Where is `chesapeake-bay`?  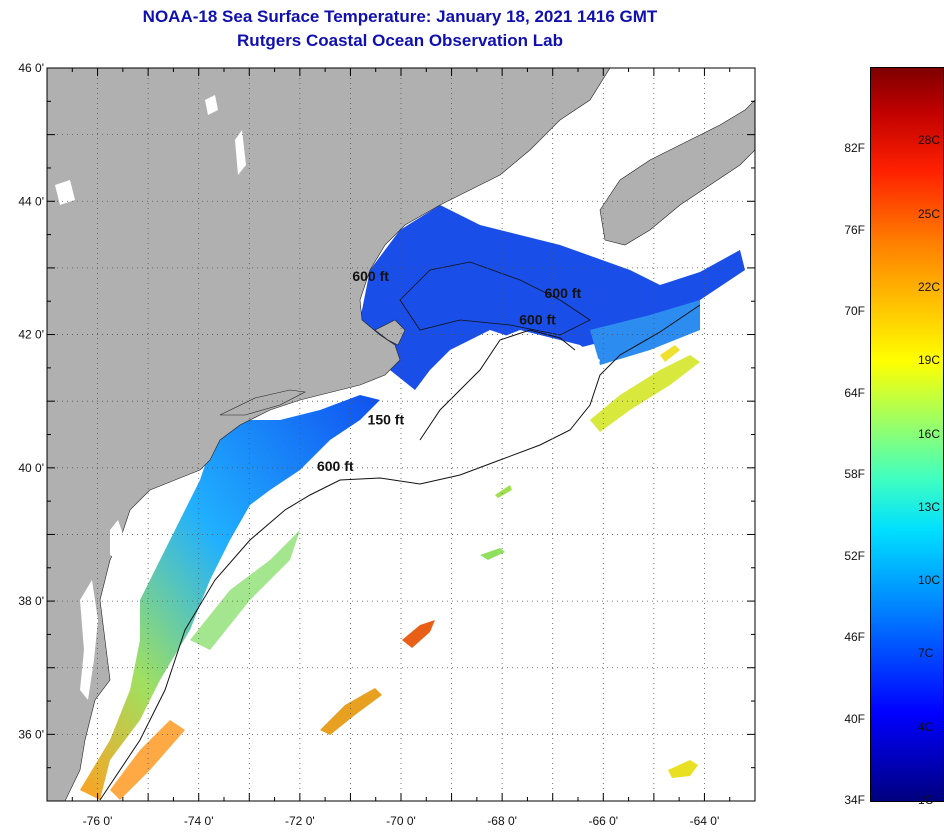 chesapeake-bay is located at coordinates (89, 640).